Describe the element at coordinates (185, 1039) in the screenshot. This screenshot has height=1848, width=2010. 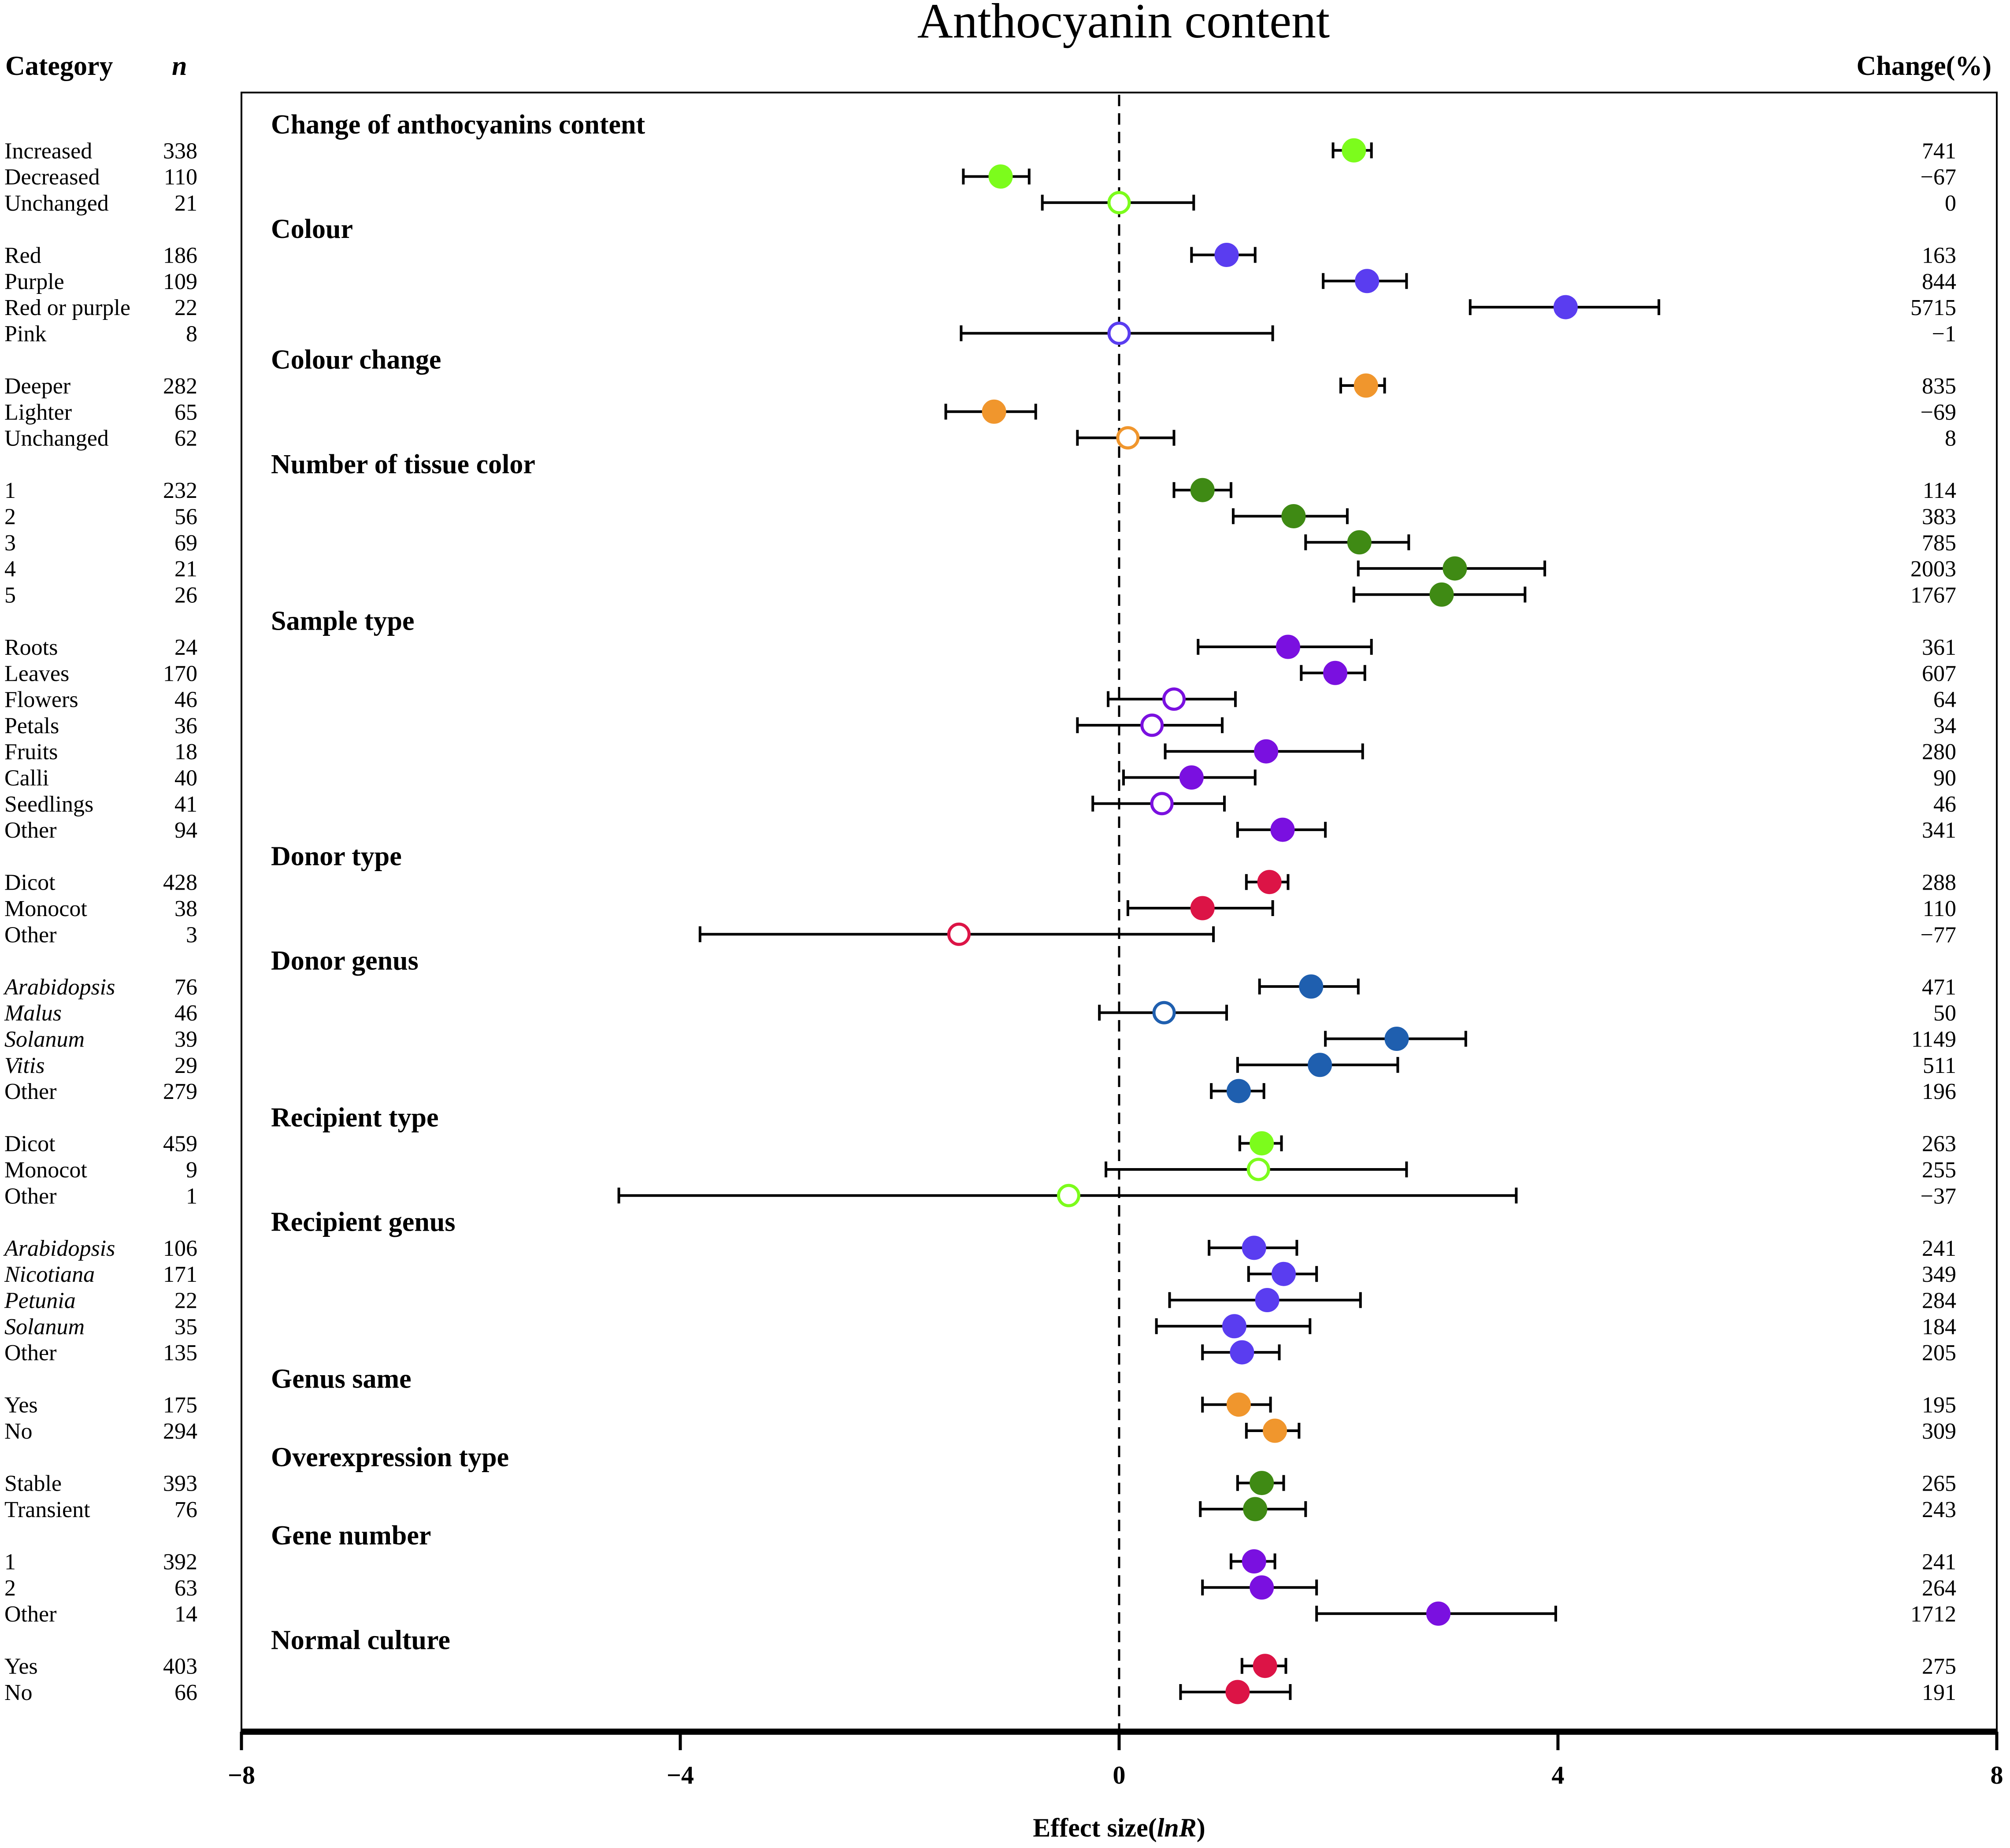
I see `row-n-value: 39` at that location.